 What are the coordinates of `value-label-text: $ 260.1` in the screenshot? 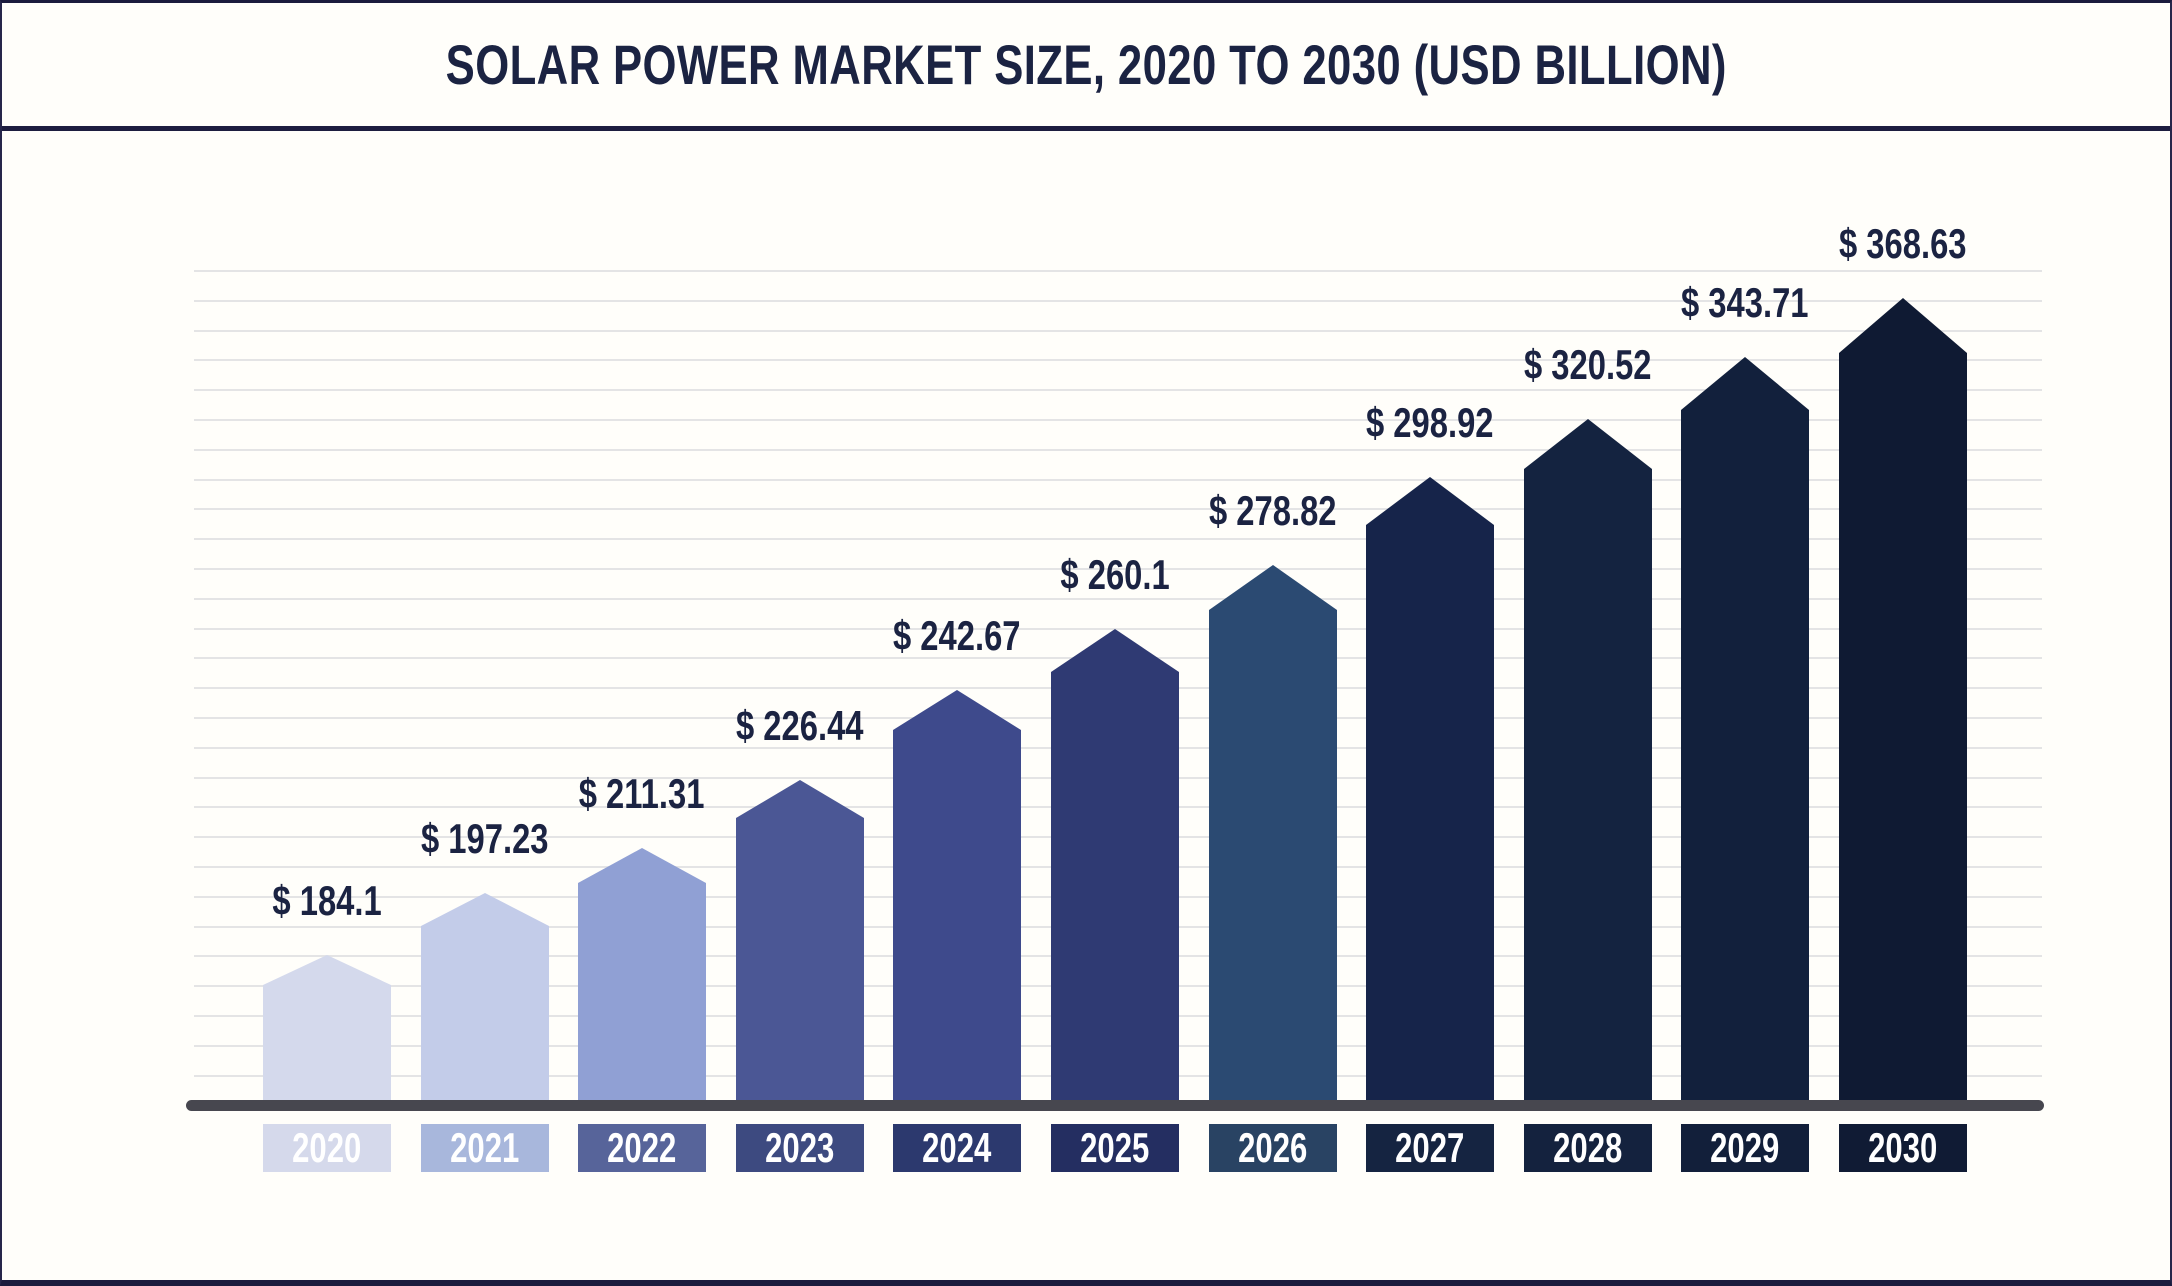 It's located at (1115, 574).